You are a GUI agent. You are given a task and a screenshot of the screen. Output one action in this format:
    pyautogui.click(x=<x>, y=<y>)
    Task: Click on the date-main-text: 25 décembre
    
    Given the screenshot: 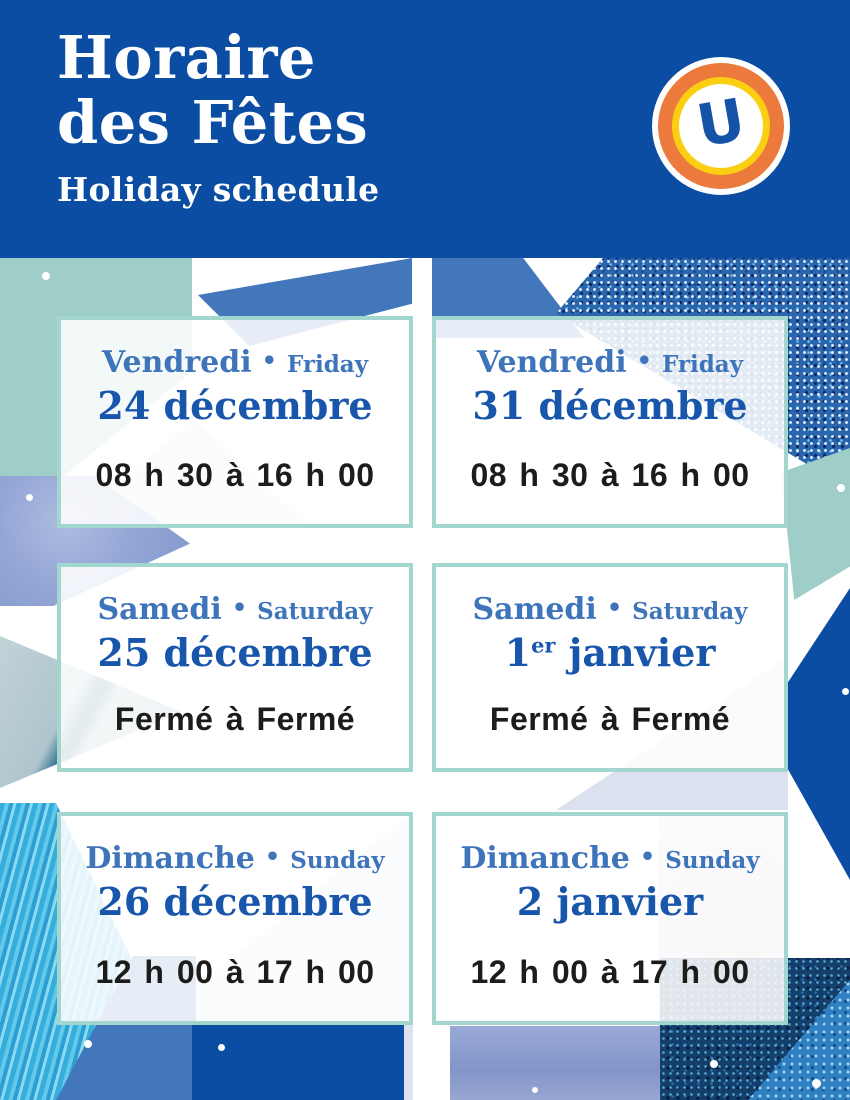 What is the action you would take?
    pyautogui.click(x=235, y=652)
    